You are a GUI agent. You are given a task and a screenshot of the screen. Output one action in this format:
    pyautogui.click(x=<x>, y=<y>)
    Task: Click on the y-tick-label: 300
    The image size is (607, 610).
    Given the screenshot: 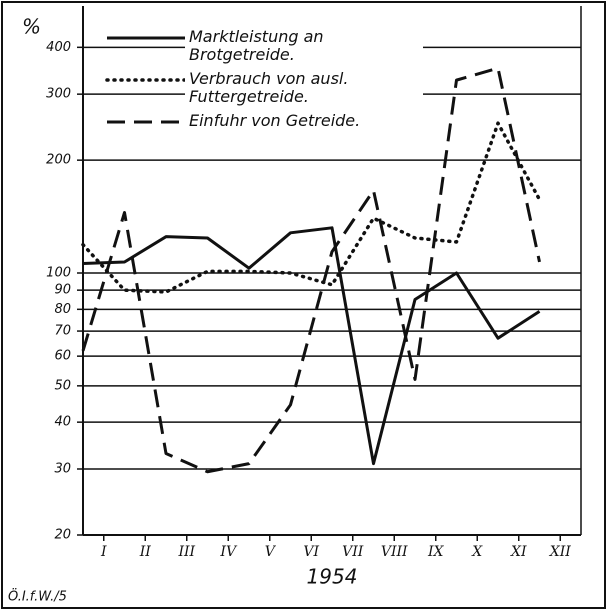 What is the action you would take?
    pyautogui.click(x=58, y=94)
    